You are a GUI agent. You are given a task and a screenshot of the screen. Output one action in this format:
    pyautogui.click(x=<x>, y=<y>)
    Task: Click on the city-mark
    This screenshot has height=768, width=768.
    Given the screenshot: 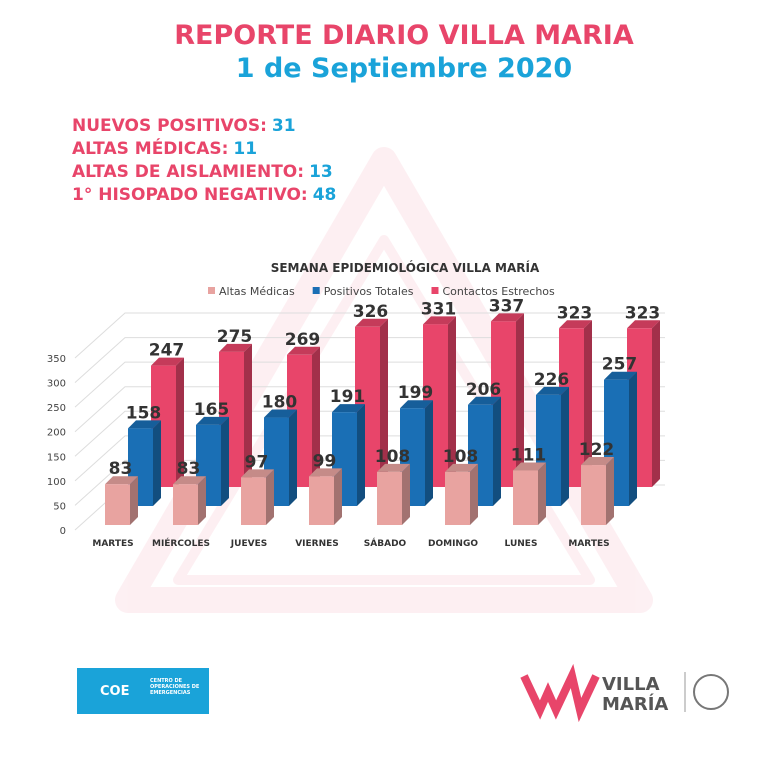 What is the action you would take?
    pyautogui.click(x=560, y=693)
    